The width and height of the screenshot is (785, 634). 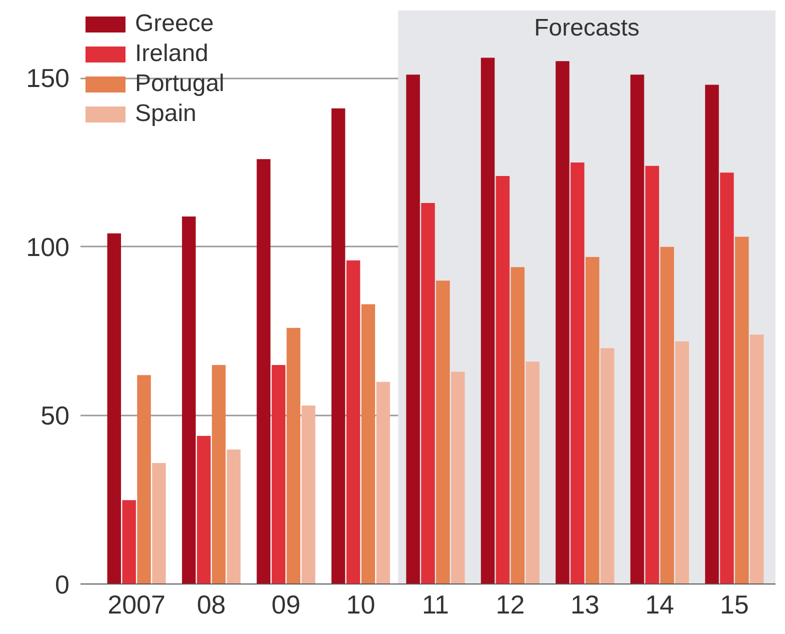 I want to click on legend-label: Ireland, so click(x=171, y=54).